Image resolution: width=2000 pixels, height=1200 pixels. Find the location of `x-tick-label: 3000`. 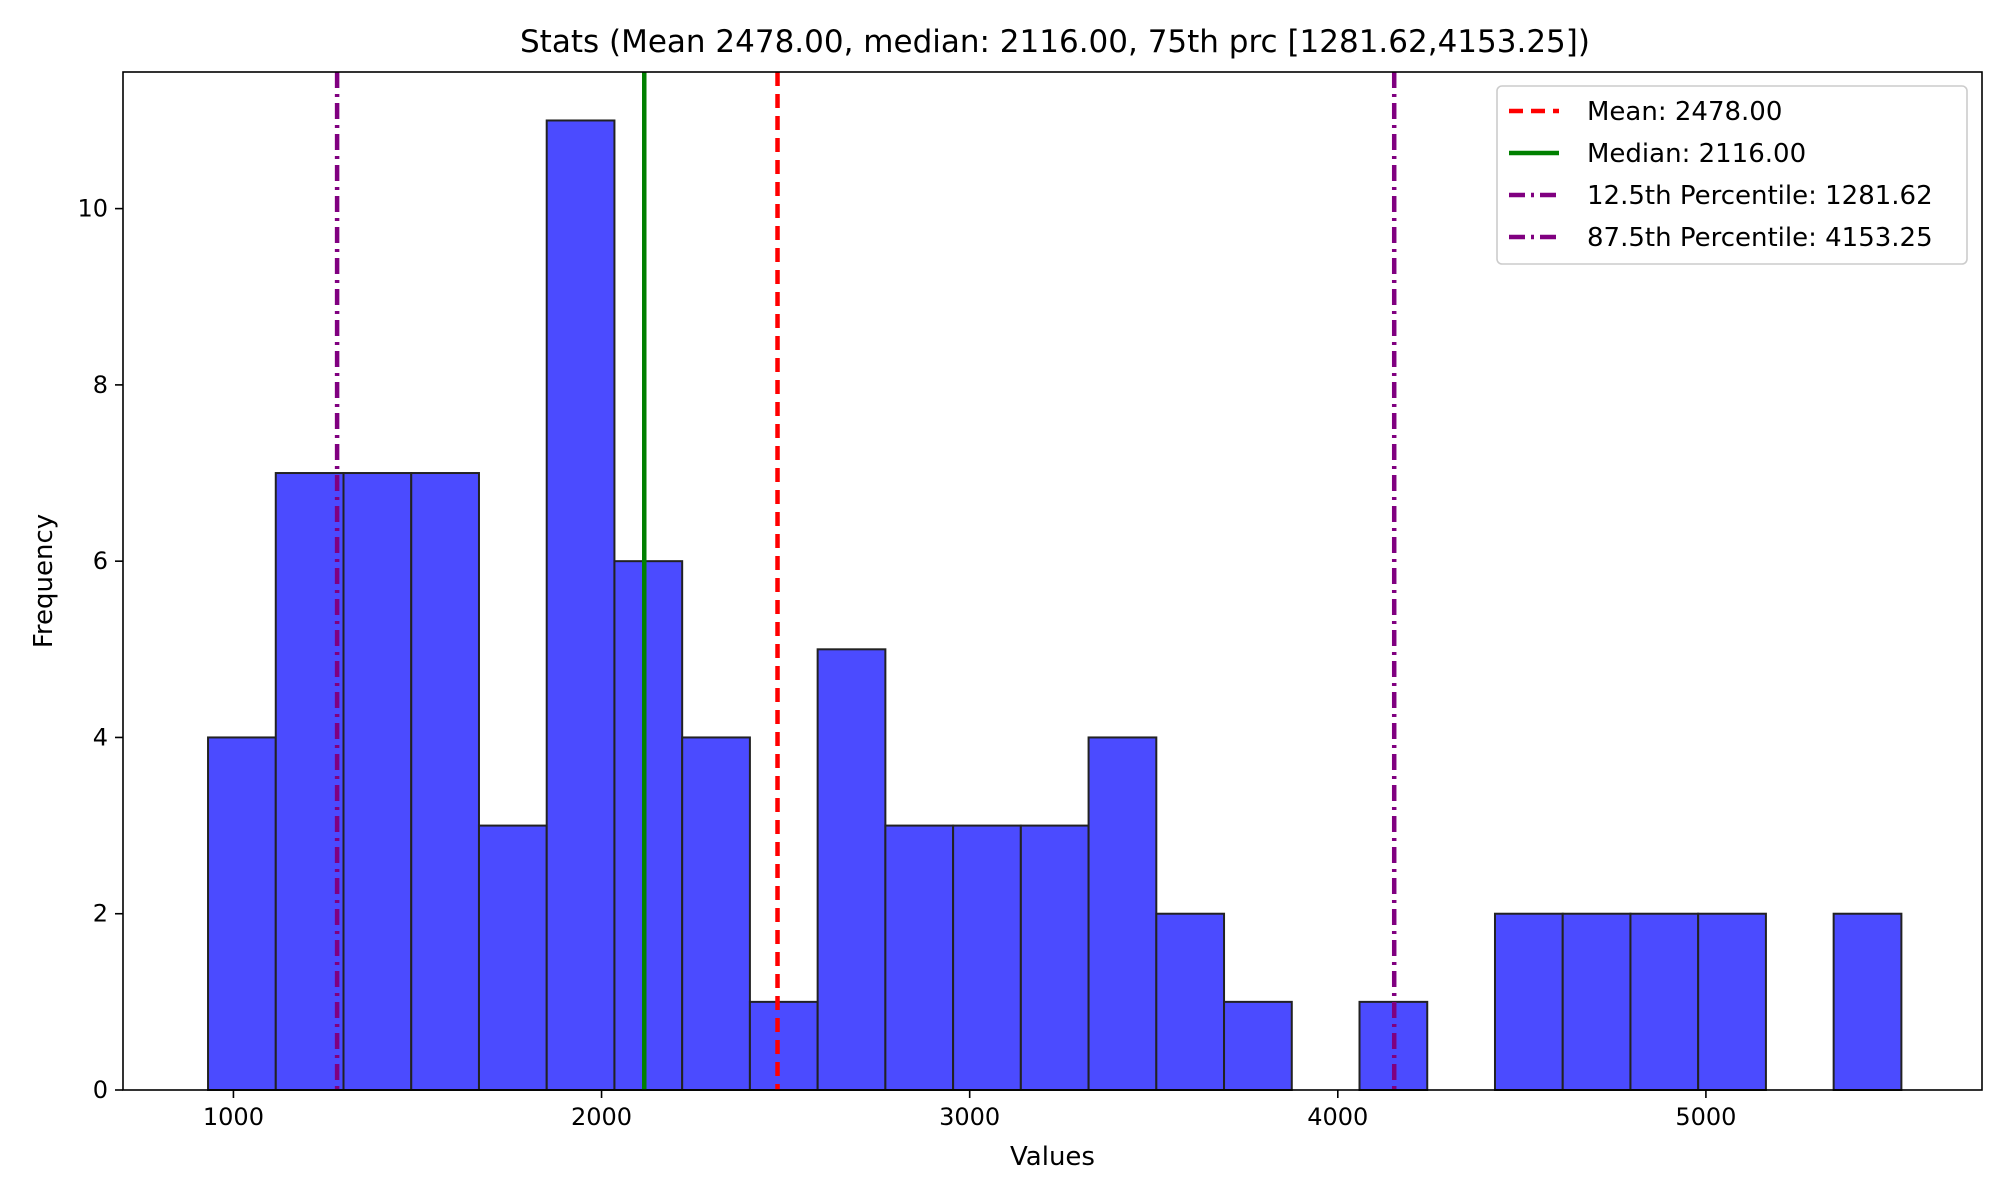

x-tick-label: 3000 is located at coordinates (969, 1117).